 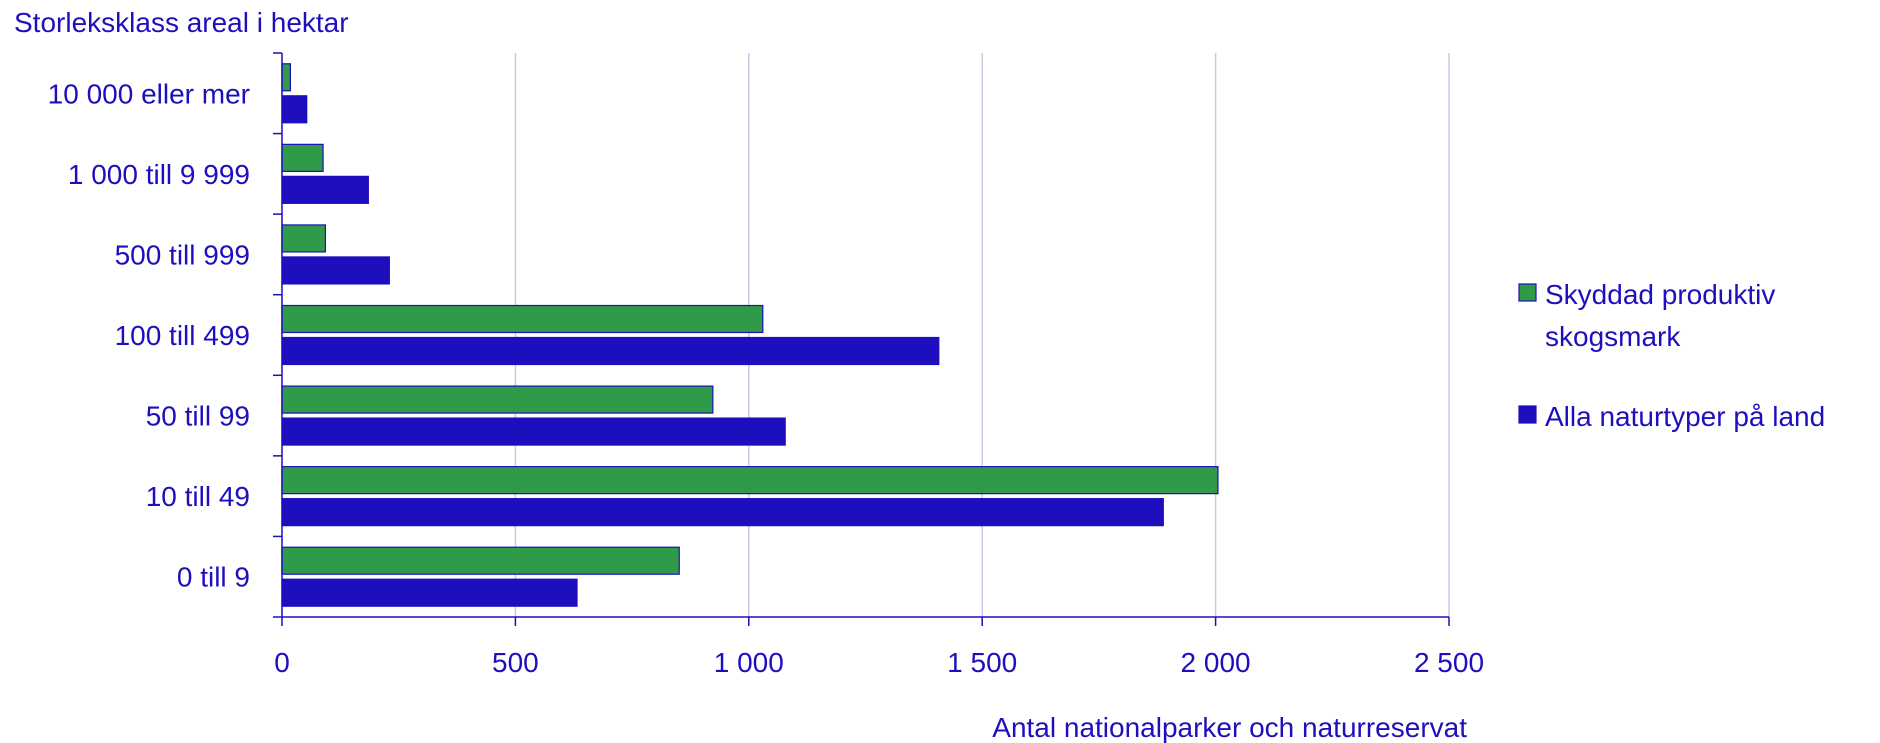 What do you see at coordinates (182, 335) in the screenshot?
I see `category-label: 100 till 499` at bounding box center [182, 335].